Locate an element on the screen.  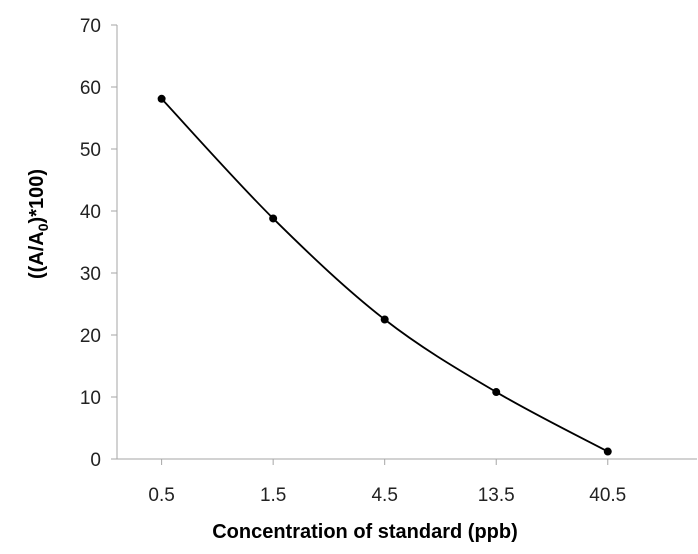
y-tick-label: 20 is located at coordinates (90, 336).